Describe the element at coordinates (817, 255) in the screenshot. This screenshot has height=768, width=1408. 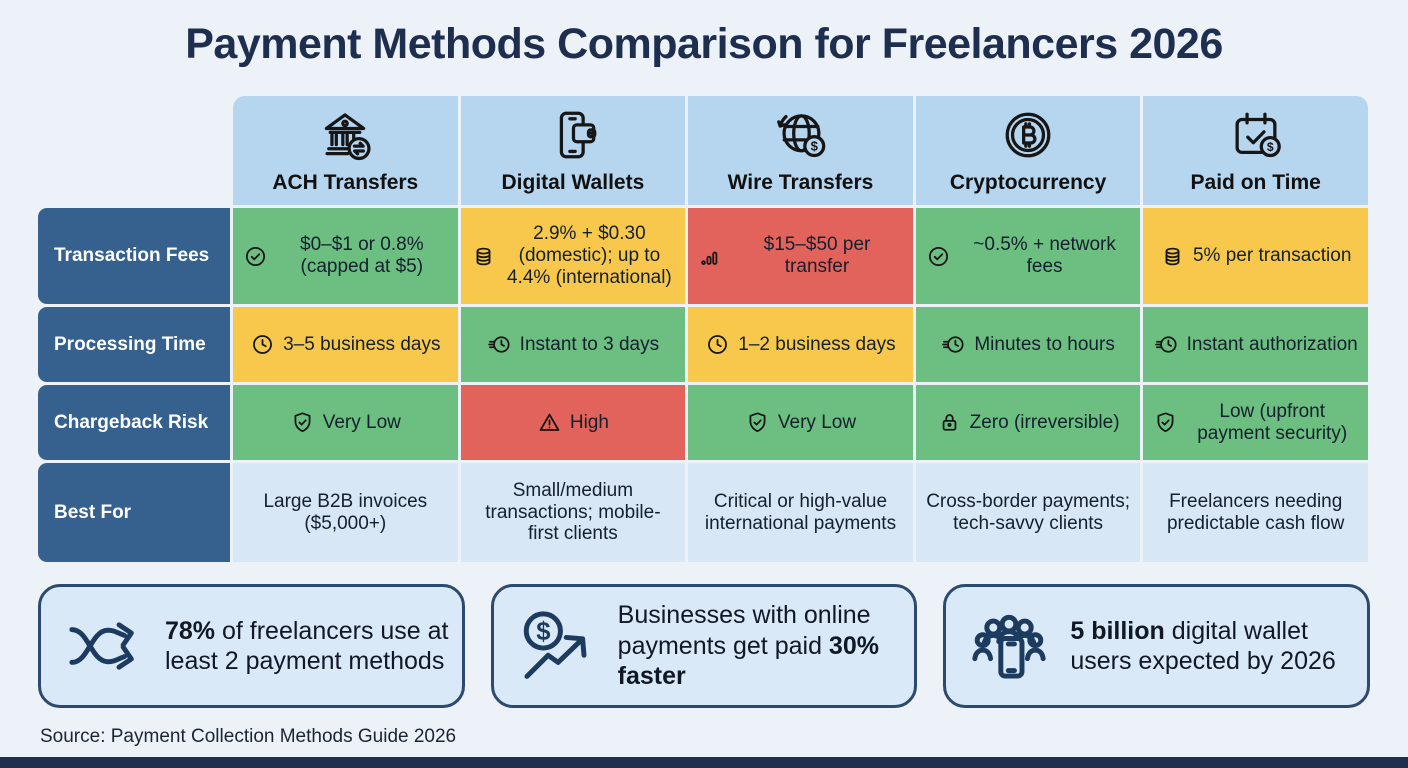
I see `cell-text: $15–$50 per transfer` at that location.